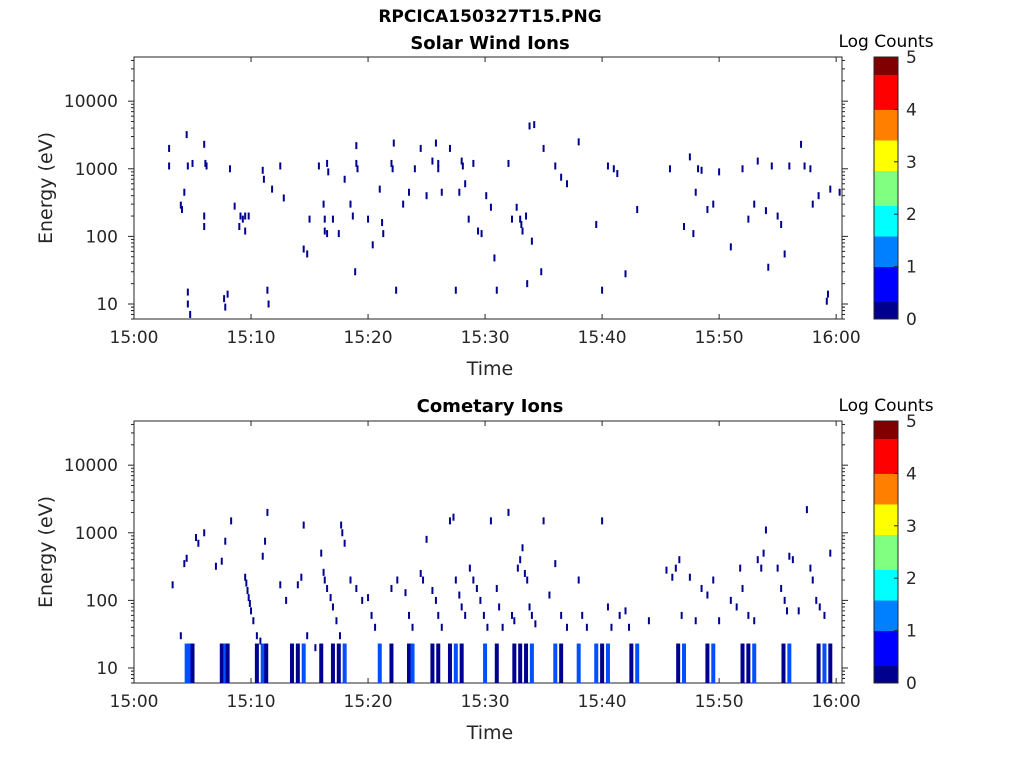 This screenshot has height=768, width=1024. Describe the element at coordinates (911, 215) in the screenshot. I see `colorbar-tick-label: 2` at that location.